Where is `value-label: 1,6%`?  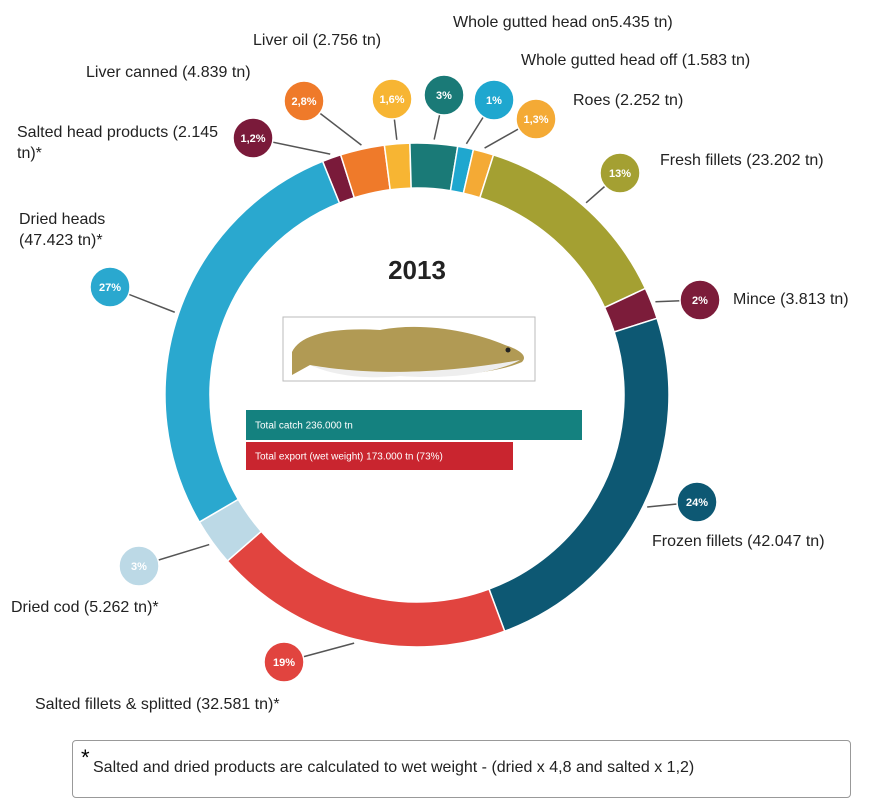
value-label: 1,6% is located at coordinates (391, 100).